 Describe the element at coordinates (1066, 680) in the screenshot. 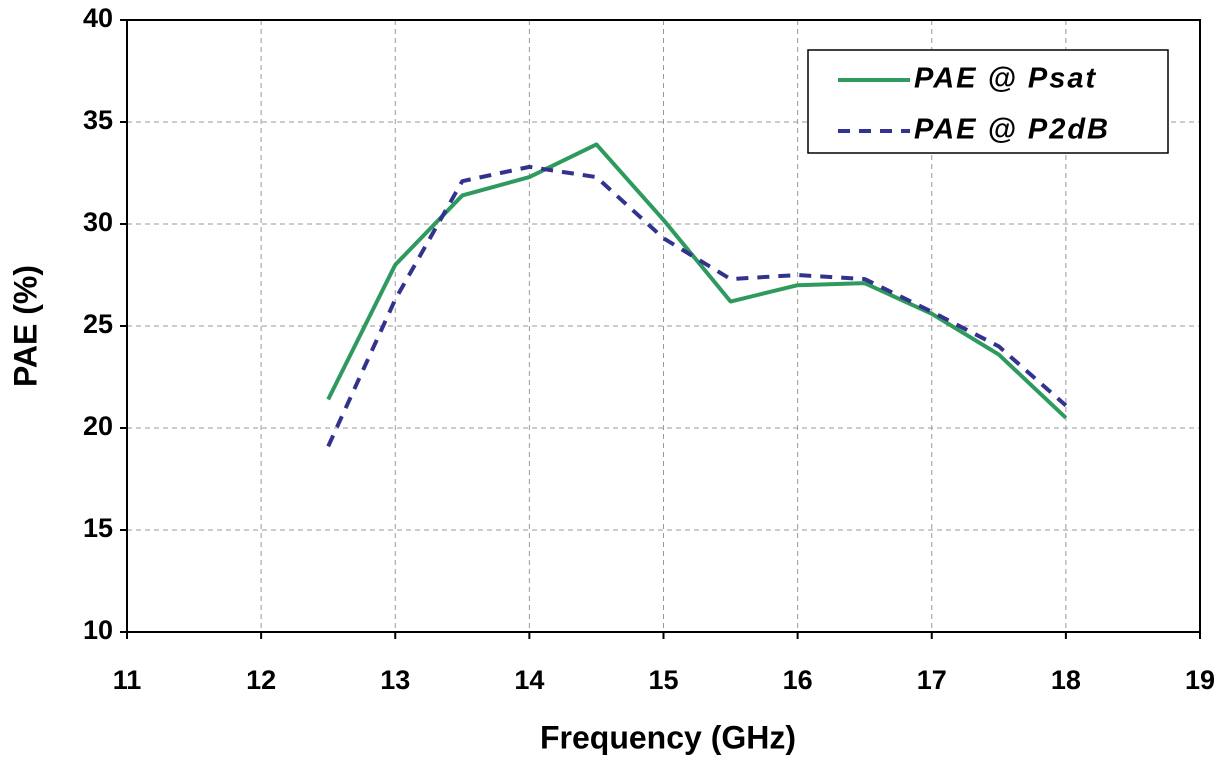

I see `x-tick-label: 18` at that location.